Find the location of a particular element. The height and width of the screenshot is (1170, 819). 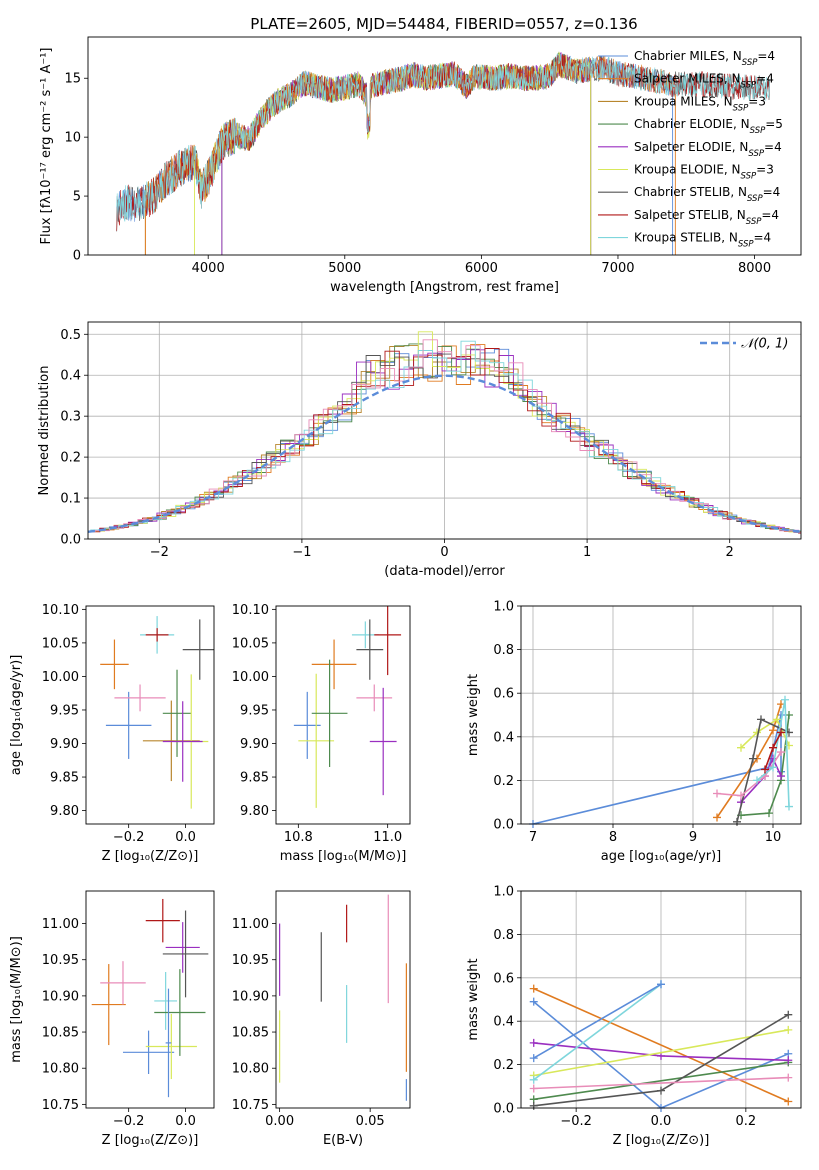

x-tick-label: 0.00 is located at coordinates (279, 1121).